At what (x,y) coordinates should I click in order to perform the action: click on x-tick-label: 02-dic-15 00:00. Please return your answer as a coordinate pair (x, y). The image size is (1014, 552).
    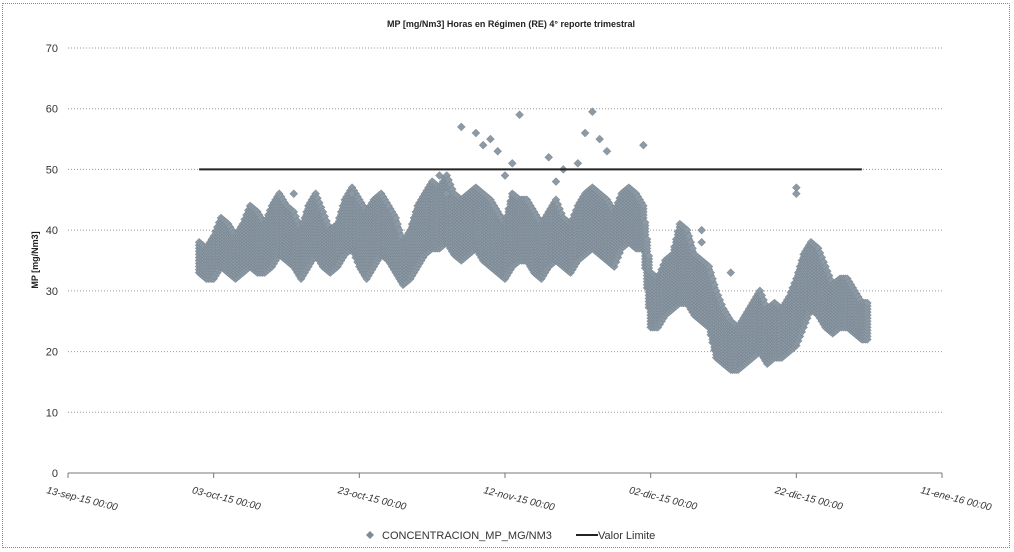
    Looking at the image, I should click on (663, 499).